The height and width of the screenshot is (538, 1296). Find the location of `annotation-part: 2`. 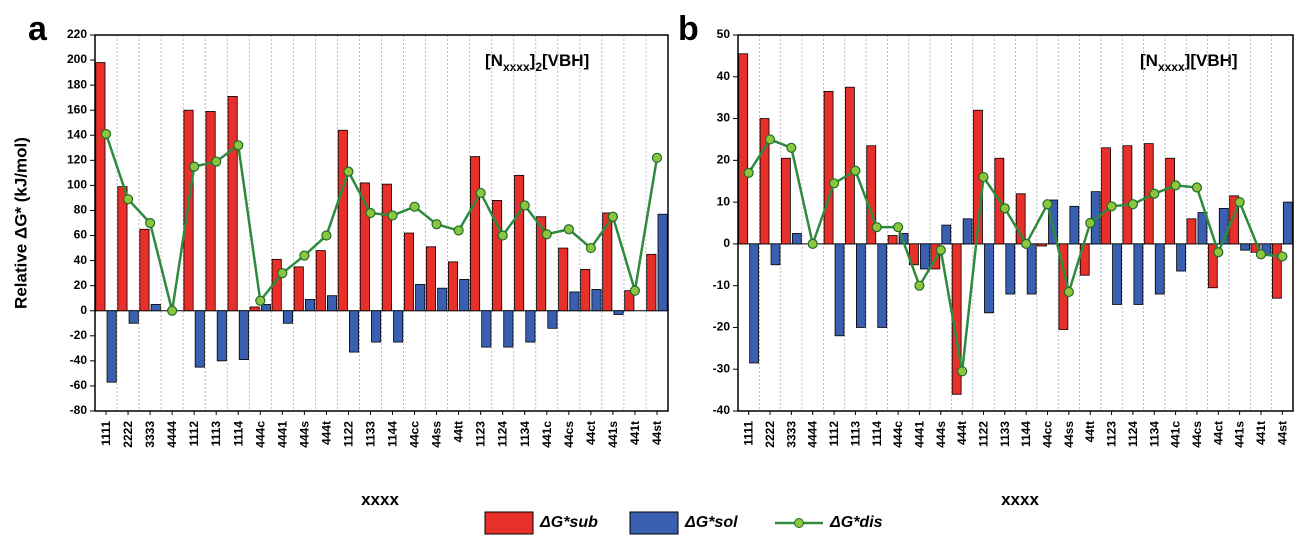

annotation-part: 2 is located at coordinates (538, 67).